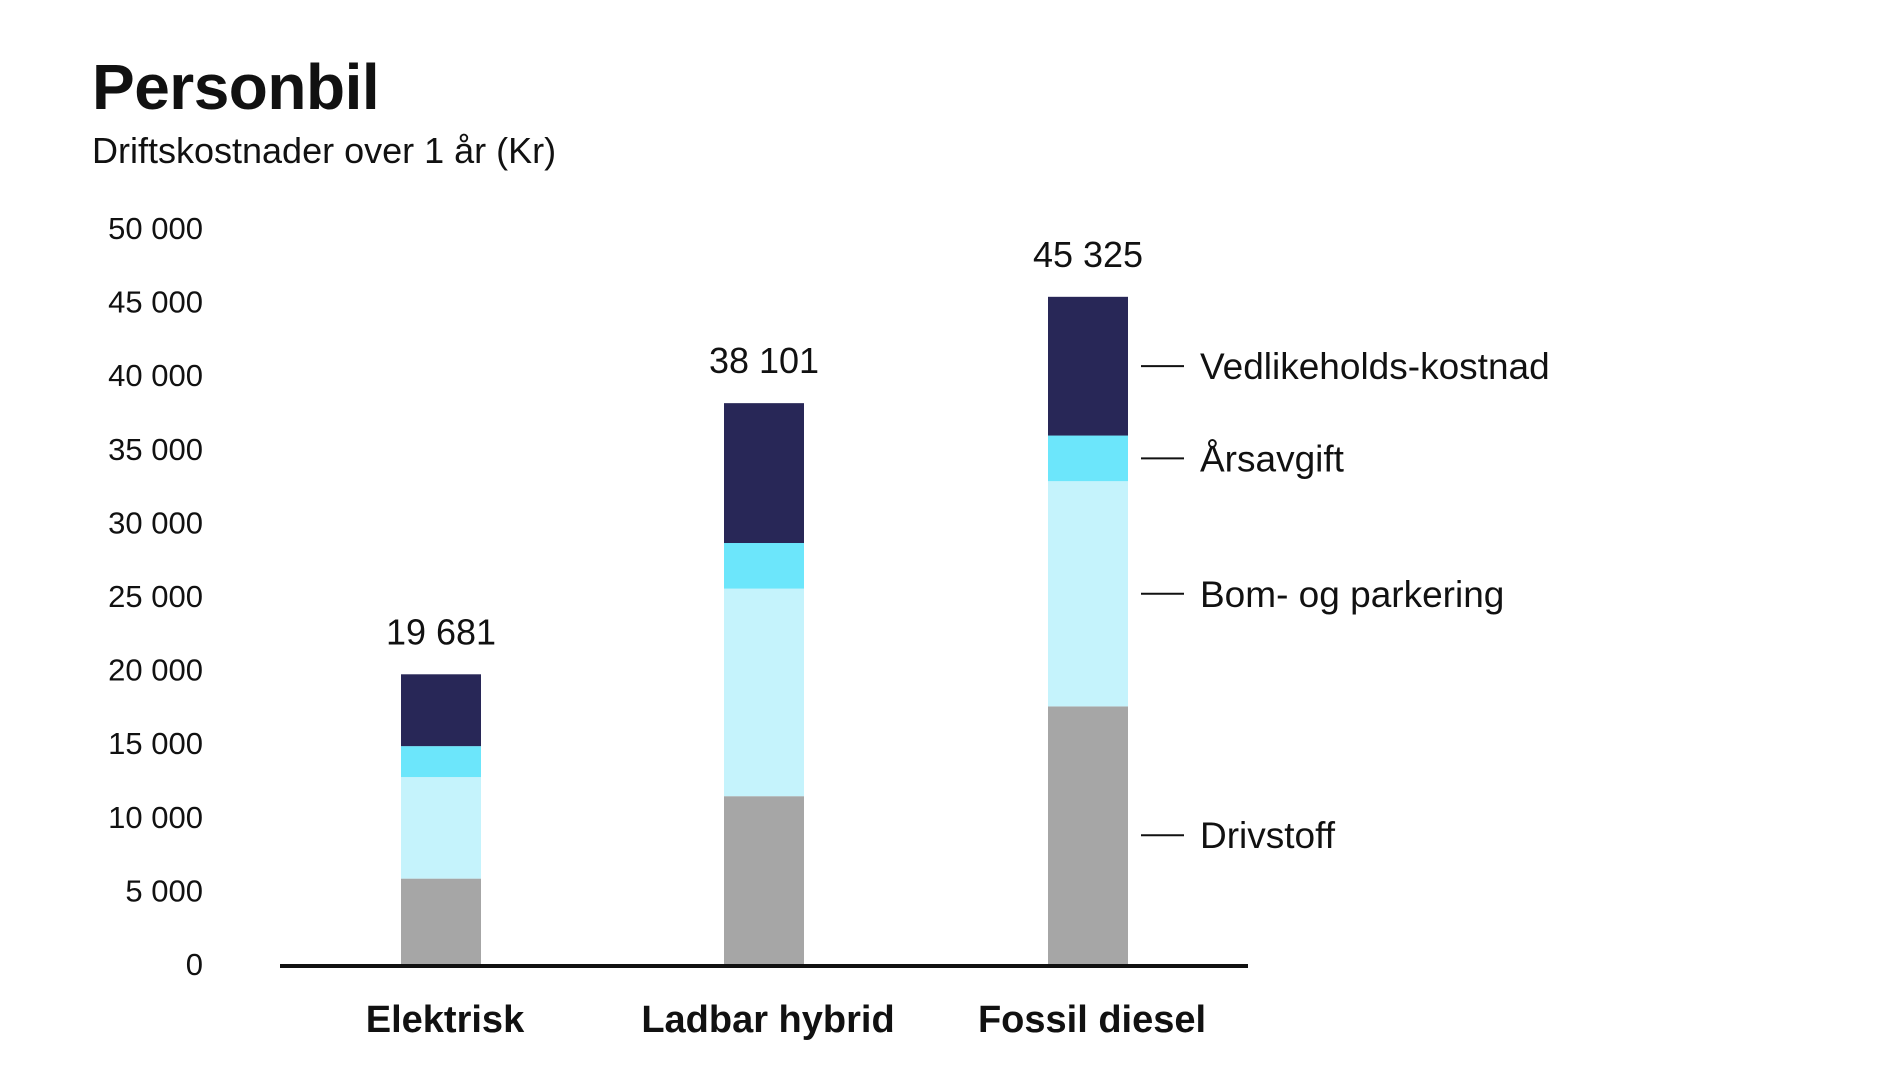 The height and width of the screenshot is (1070, 1895). What do you see at coordinates (236, 87) in the screenshot?
I see `chart-title: Personbil` at bounding box center [236, 87].